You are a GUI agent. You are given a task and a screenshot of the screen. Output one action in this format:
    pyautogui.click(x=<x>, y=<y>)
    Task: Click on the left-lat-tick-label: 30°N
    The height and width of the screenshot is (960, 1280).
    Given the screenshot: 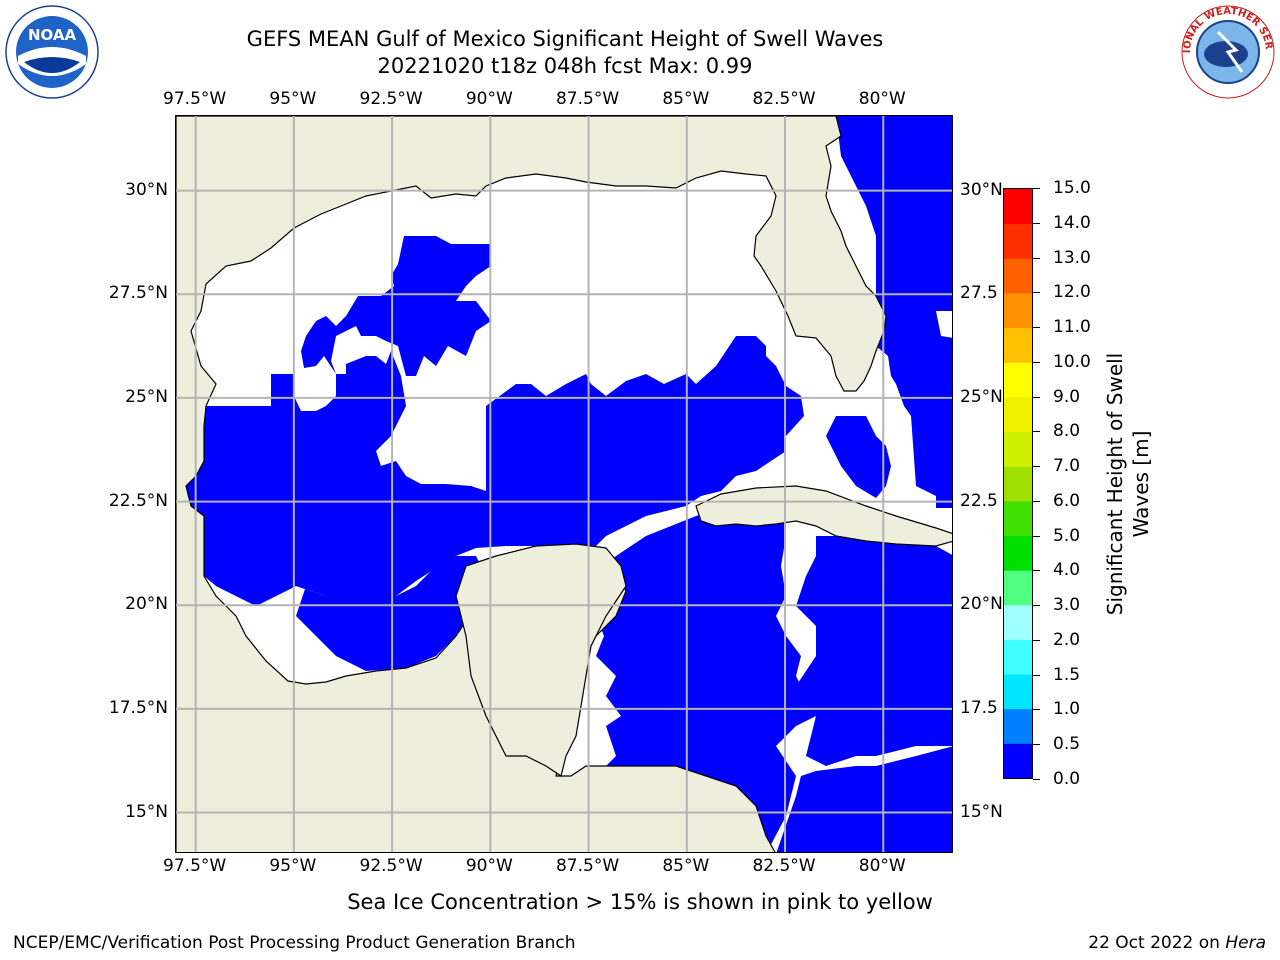 What is the action you would take?
    pyautogui.click(x=146, y=189)
    